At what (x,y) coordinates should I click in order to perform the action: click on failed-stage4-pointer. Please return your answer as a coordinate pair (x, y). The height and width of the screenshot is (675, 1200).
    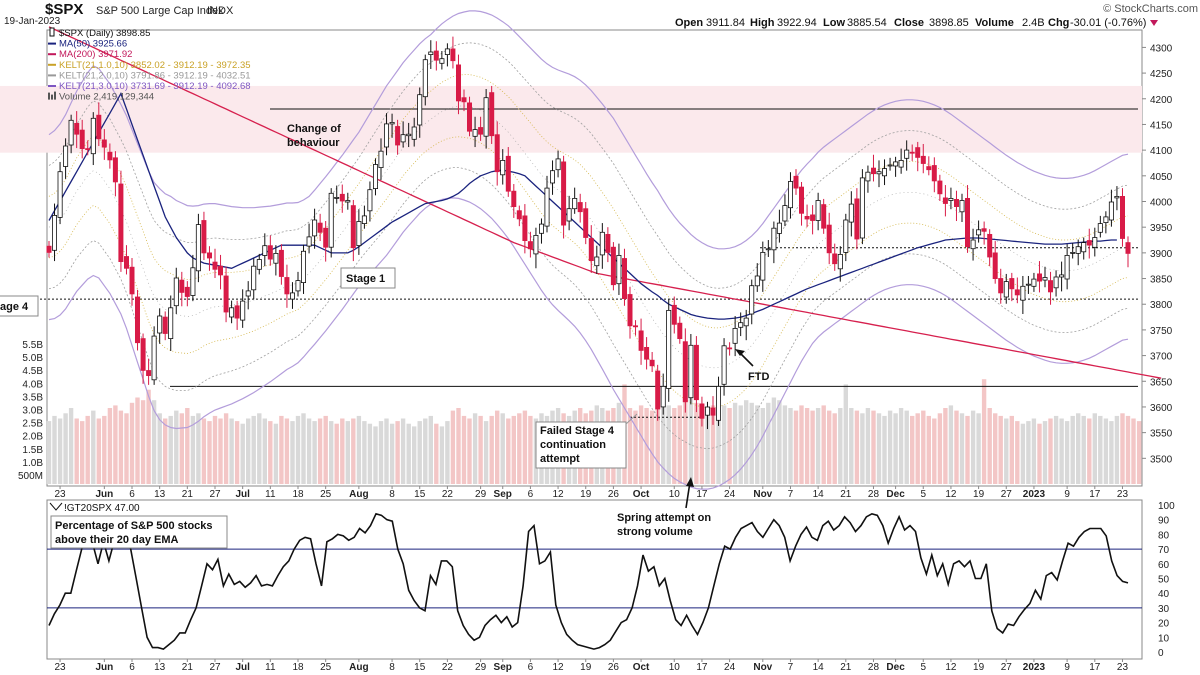
    Looking at the image, I should click on (631, 419).